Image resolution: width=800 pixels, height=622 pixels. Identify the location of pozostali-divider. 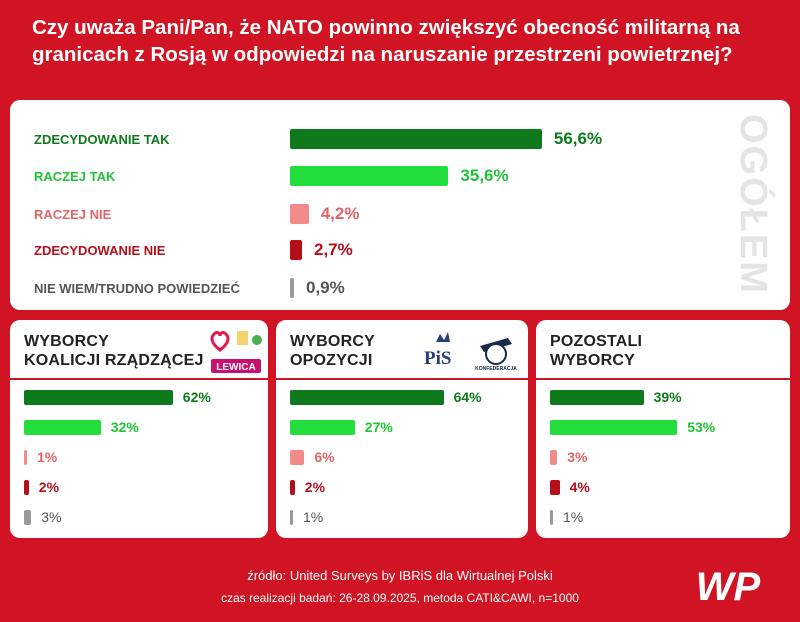
(663, 379).